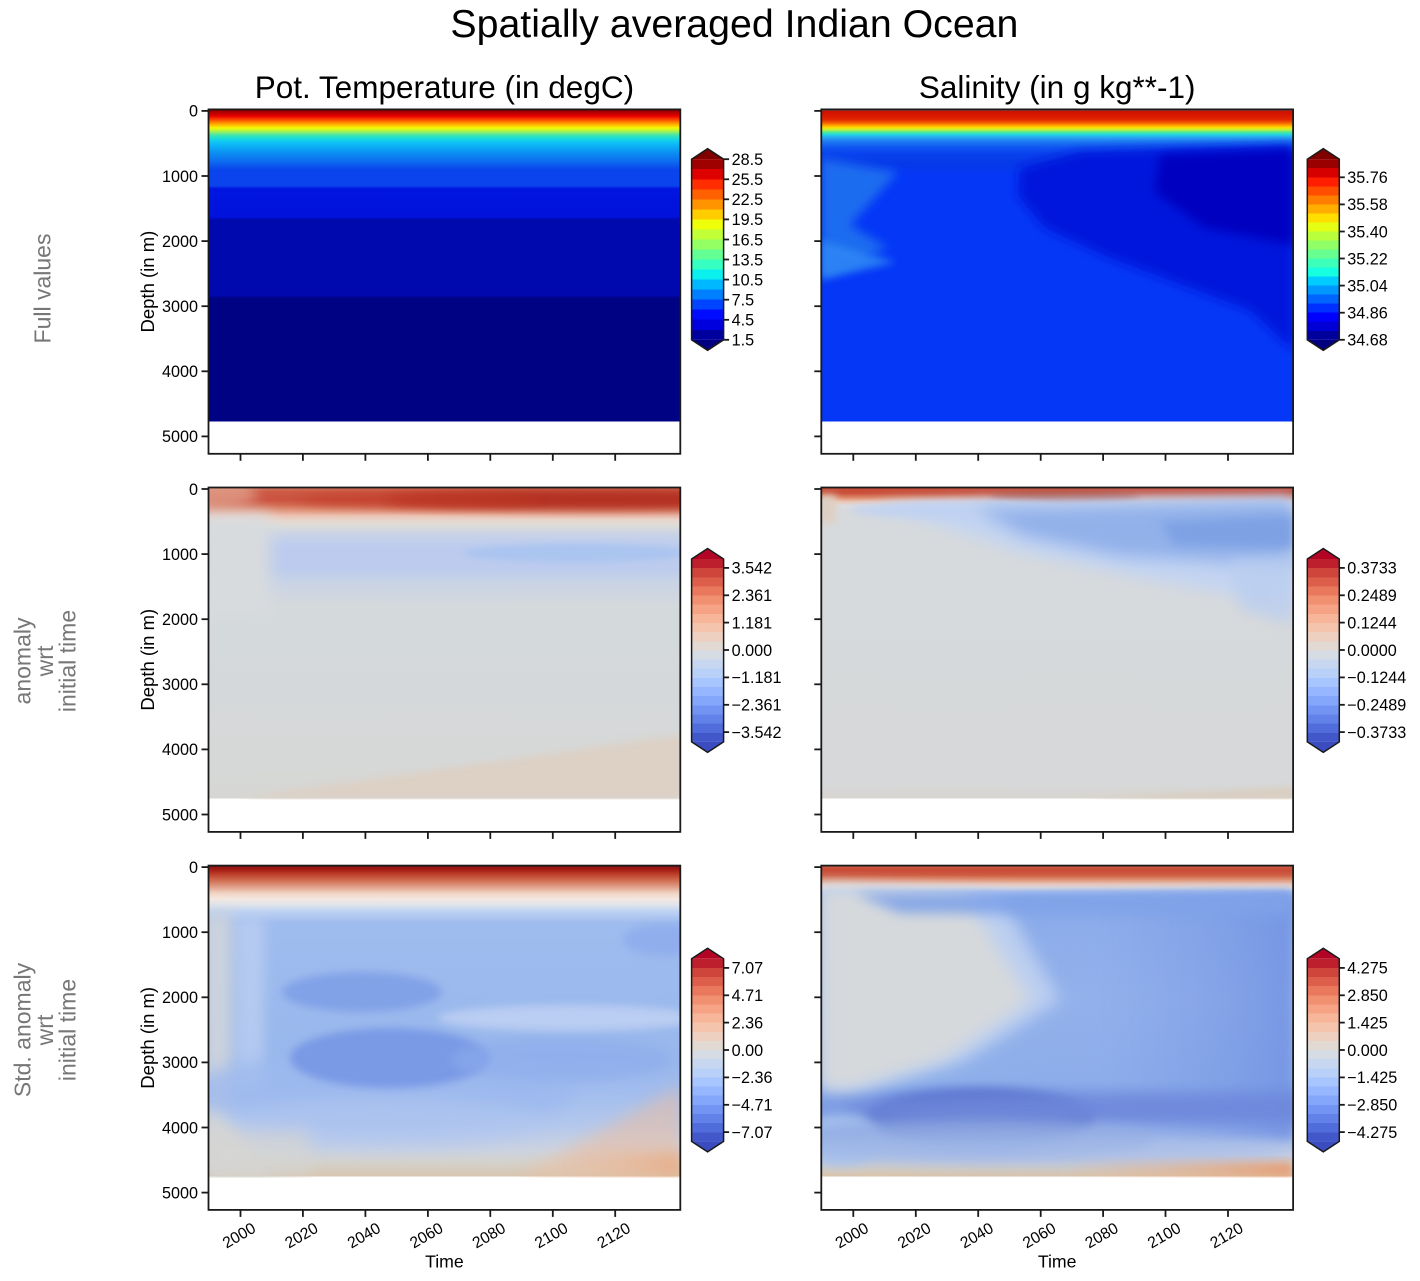  What do you see at coordinates (1372, 623) in the screenshot?
I see `svg-text: 0.1244` at bounding box center [1372, 623].